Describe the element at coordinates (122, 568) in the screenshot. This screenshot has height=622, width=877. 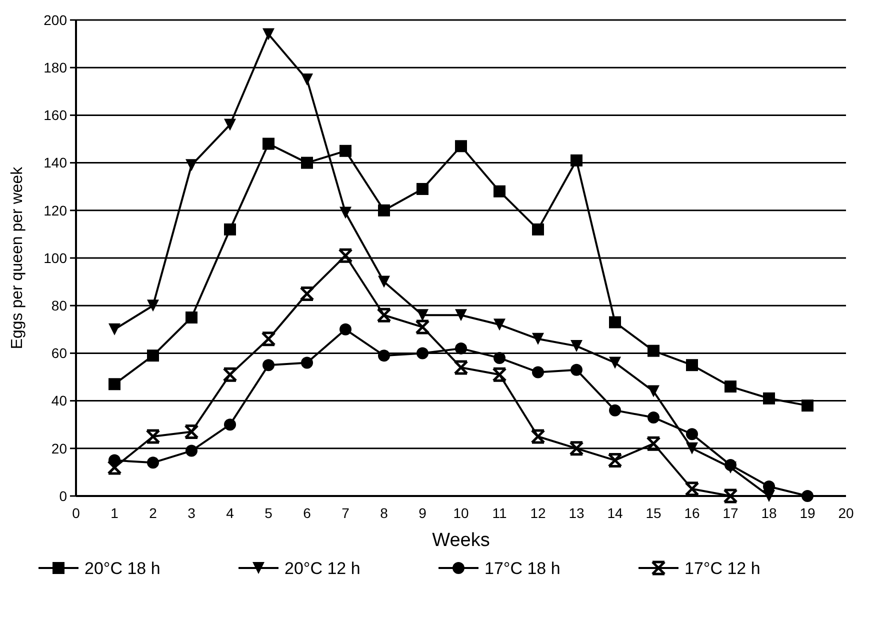
I see `legend-label: 20°C 18 h` at that location.